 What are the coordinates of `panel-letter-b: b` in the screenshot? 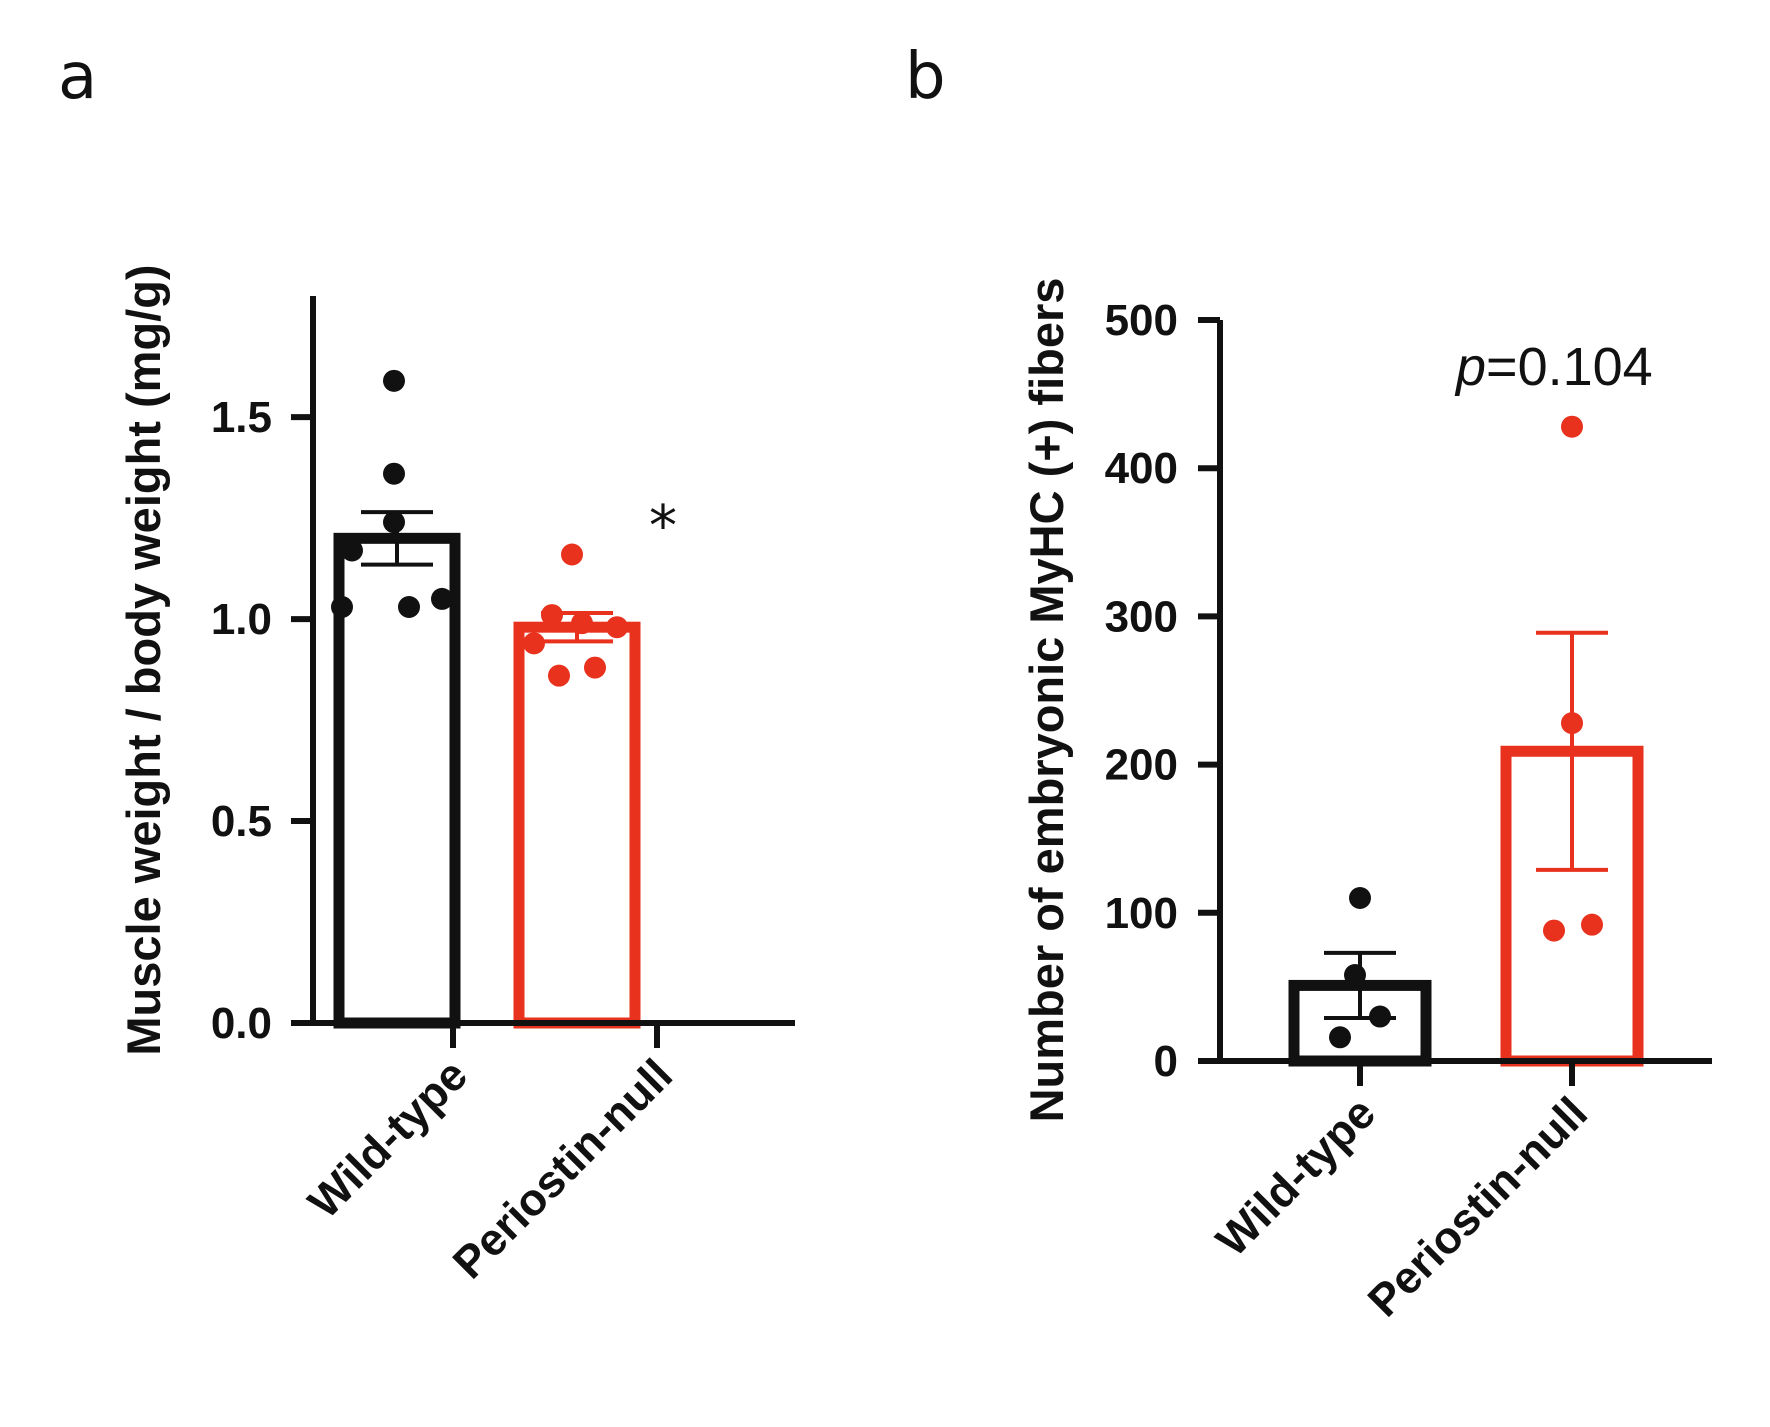 It's located at (925, 77).